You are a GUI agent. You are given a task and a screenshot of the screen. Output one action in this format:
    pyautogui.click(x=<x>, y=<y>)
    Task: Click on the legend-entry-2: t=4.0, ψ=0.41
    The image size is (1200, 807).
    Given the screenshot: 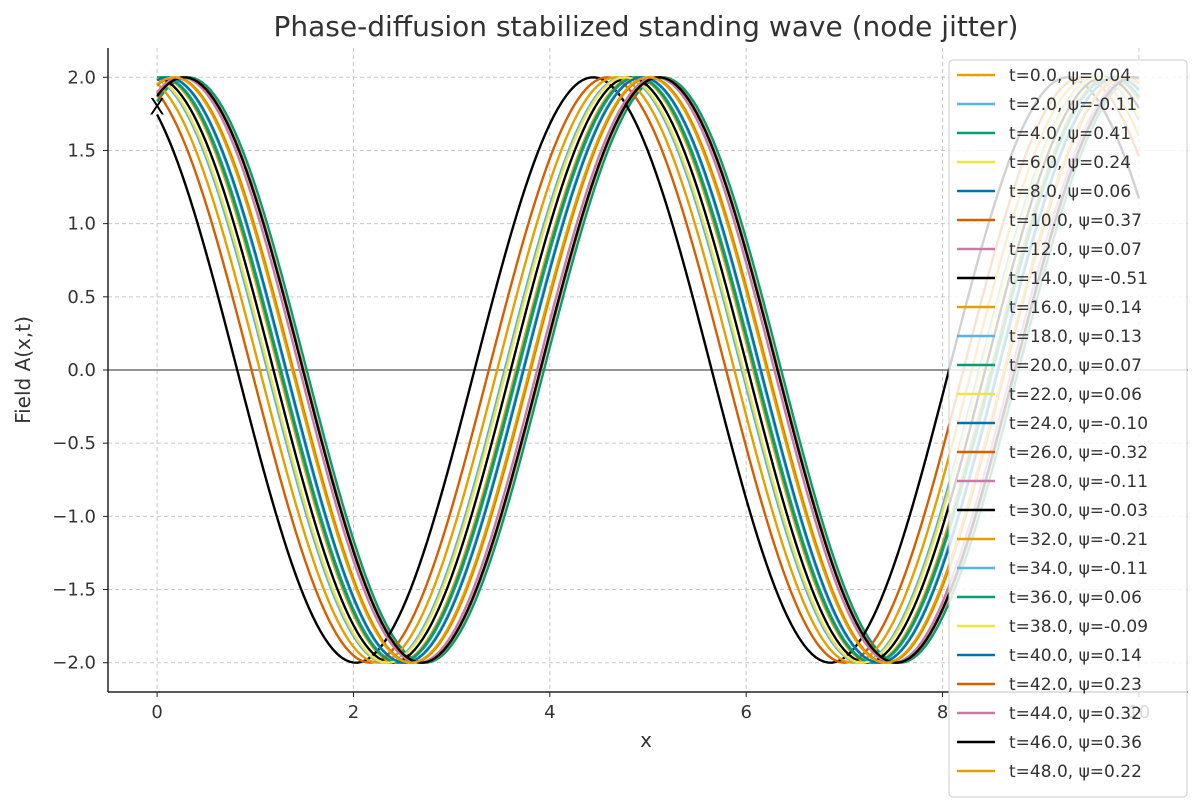 What is the action you would take?
    pyautogui.click(x=1070, y=134)
    